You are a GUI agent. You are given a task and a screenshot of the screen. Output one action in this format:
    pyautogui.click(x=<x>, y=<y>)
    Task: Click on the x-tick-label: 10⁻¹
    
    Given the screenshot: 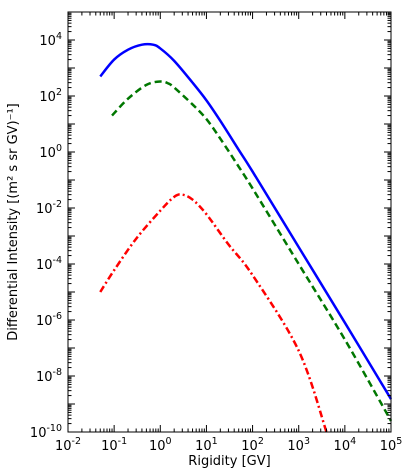 What is the action you would take?
    pyautogui.click(x=114, y=445)
    